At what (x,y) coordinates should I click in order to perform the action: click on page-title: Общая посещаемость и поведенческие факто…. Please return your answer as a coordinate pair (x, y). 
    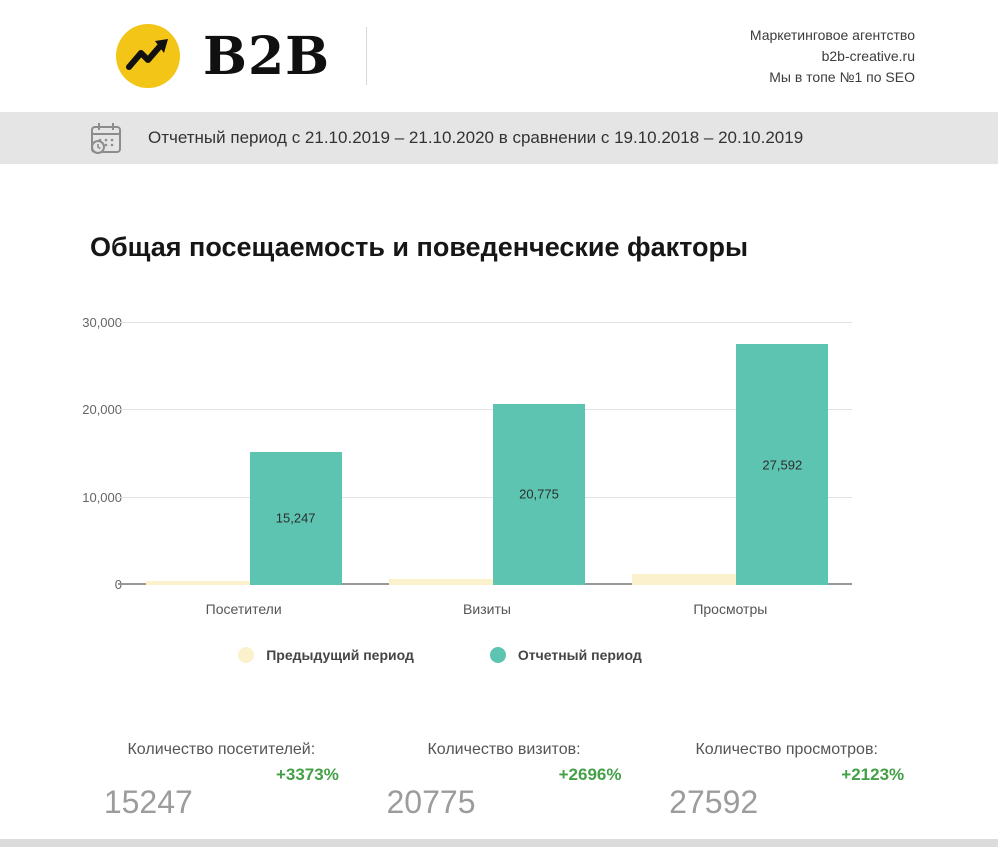
    Looking at the image, I should click on (419, 247).